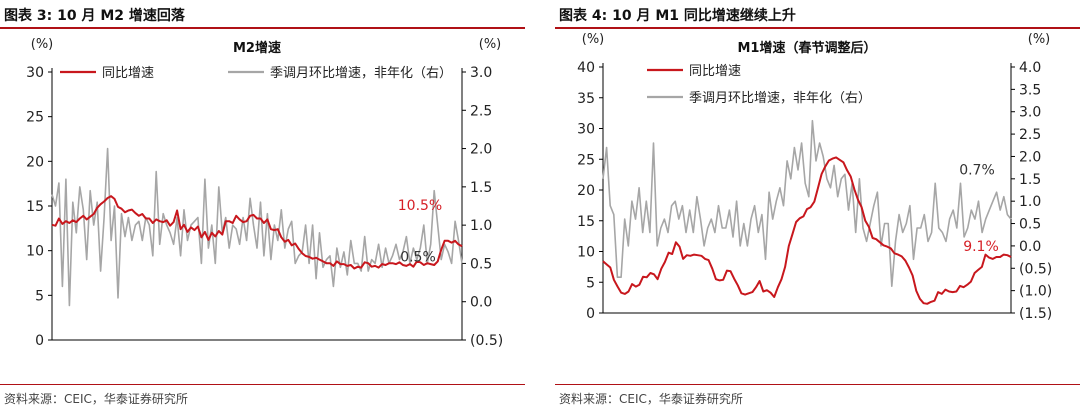 This screenshot has width=1080, height=409. I want to click on right-tick-label: (1.5), so click(1035, 314).